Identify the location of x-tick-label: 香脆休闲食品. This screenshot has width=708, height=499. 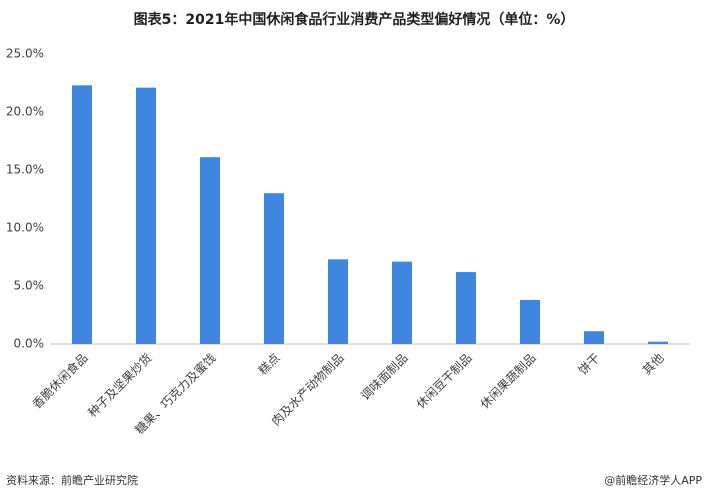
(60, 381).